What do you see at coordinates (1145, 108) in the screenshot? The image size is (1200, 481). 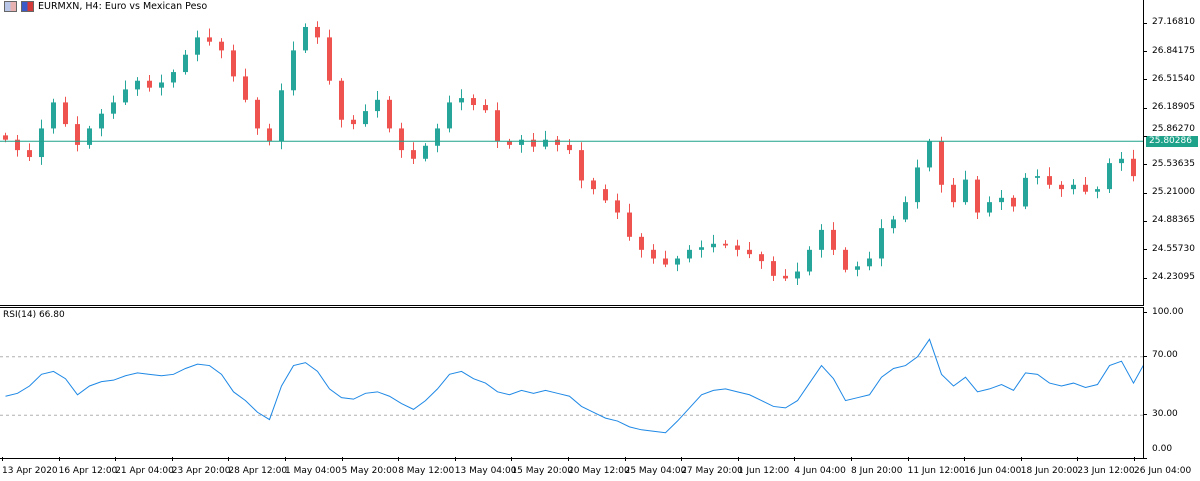 I see `price-axis-tick` at bounding box center [1145, 108].